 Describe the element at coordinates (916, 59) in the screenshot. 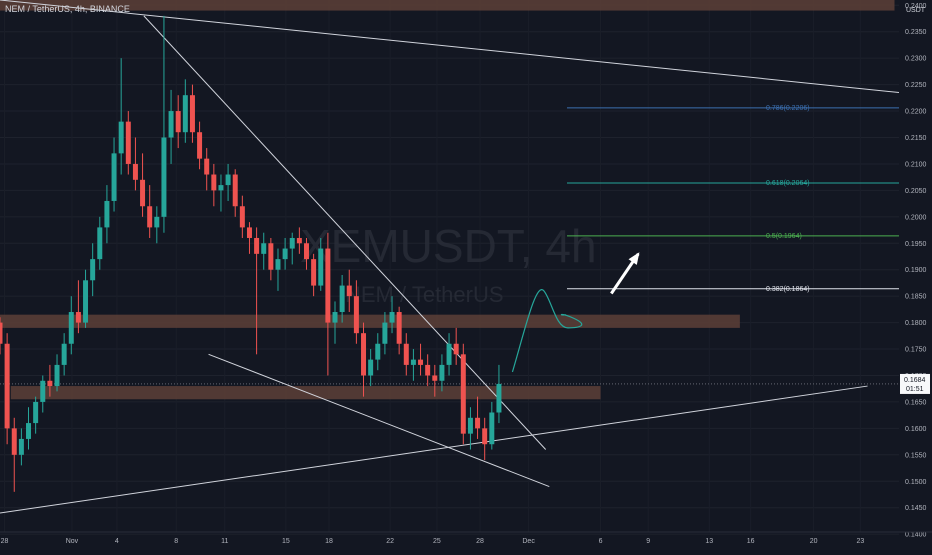

I see `price-tick-label: 0.2300` at that location.